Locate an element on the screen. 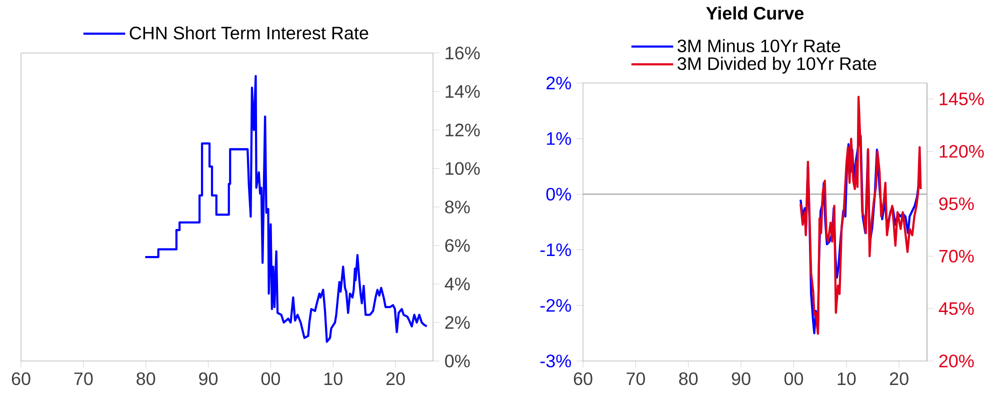 Image resolution: width=1000 pixels, height=404 pixels. legend-label: CHN Short Term Interest Rate is located at coordinates (249, 33).